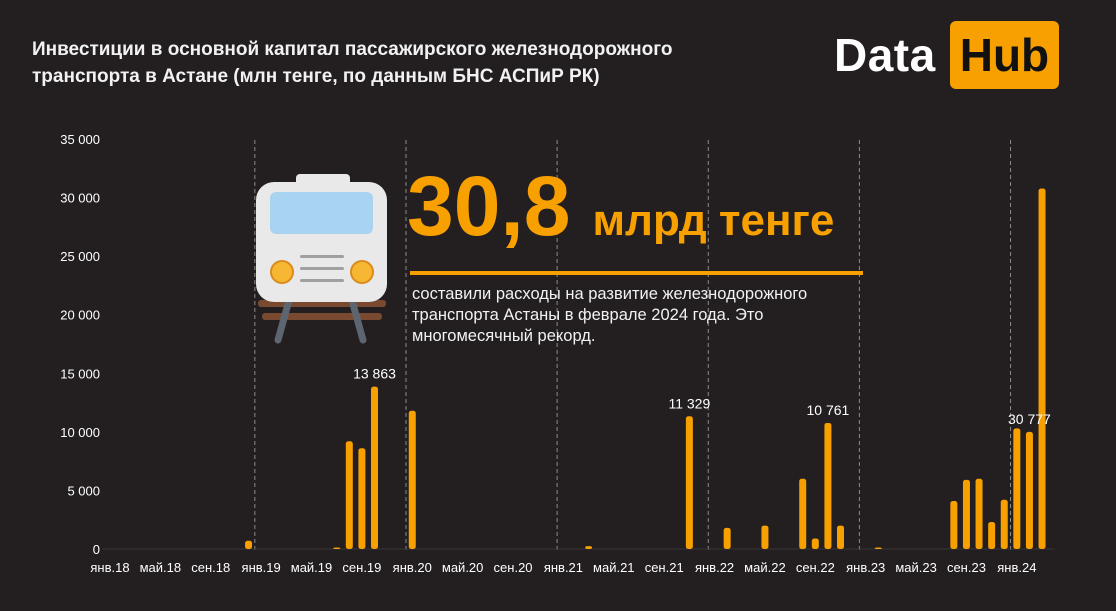 The height and width of the screenshot is (611, 1116). What do you see at coordinates (83, 490) in the screenshot?
I see `y-tick-label: 5 000` at bounding box center [83, 490].